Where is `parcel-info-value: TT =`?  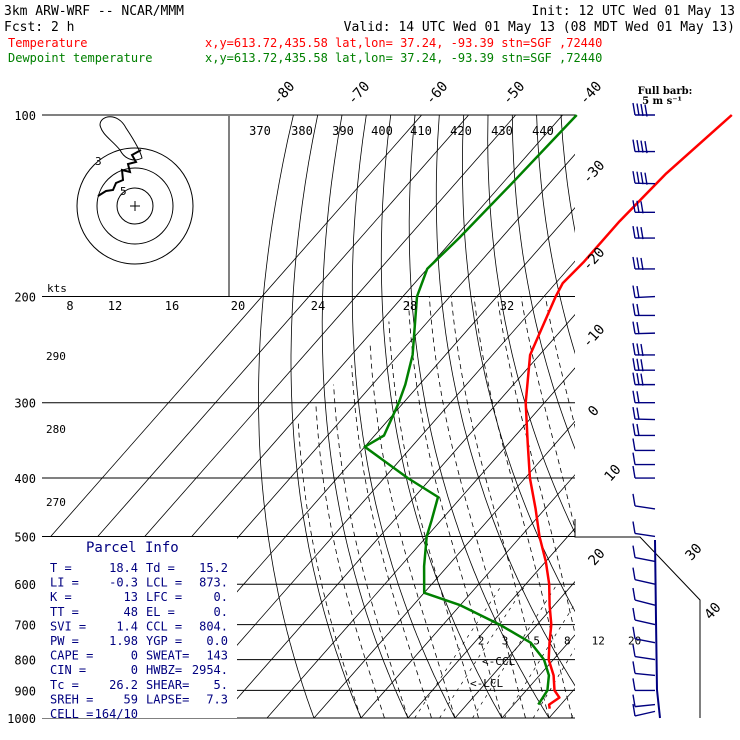
parcel-info-value: TT = is located at coordinates (64, 612).